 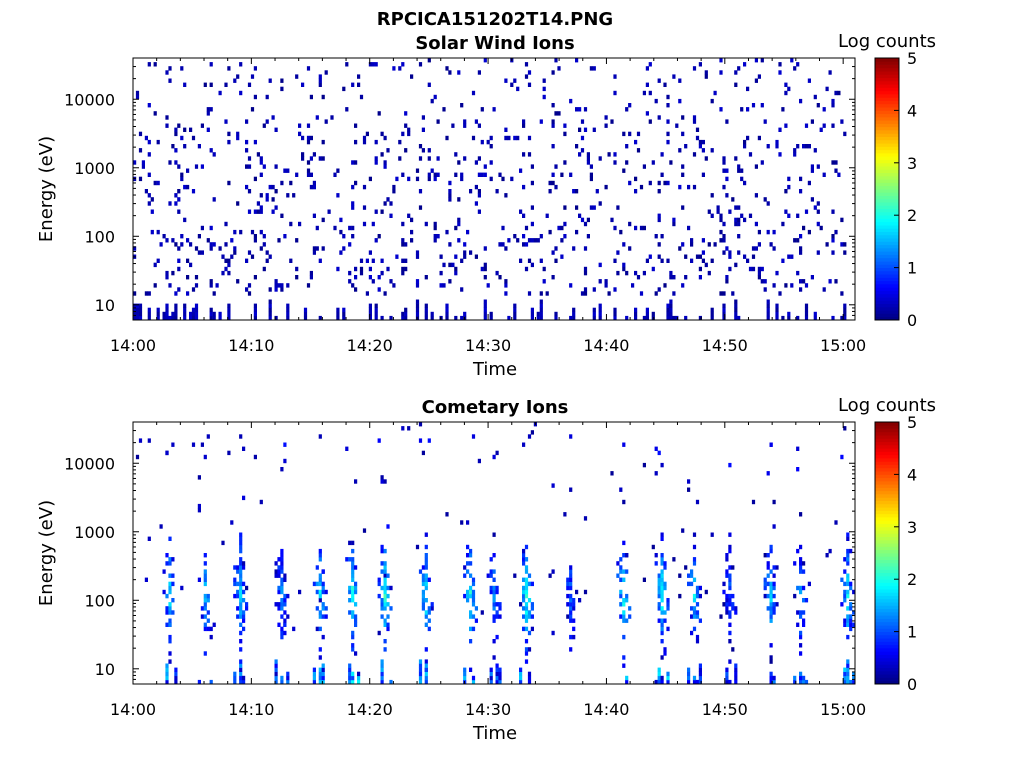 What do you see at coordinates (912, 320) in the screenshot?
I see `colorbar-tick-label: 0` at bounding box center [912, 320].